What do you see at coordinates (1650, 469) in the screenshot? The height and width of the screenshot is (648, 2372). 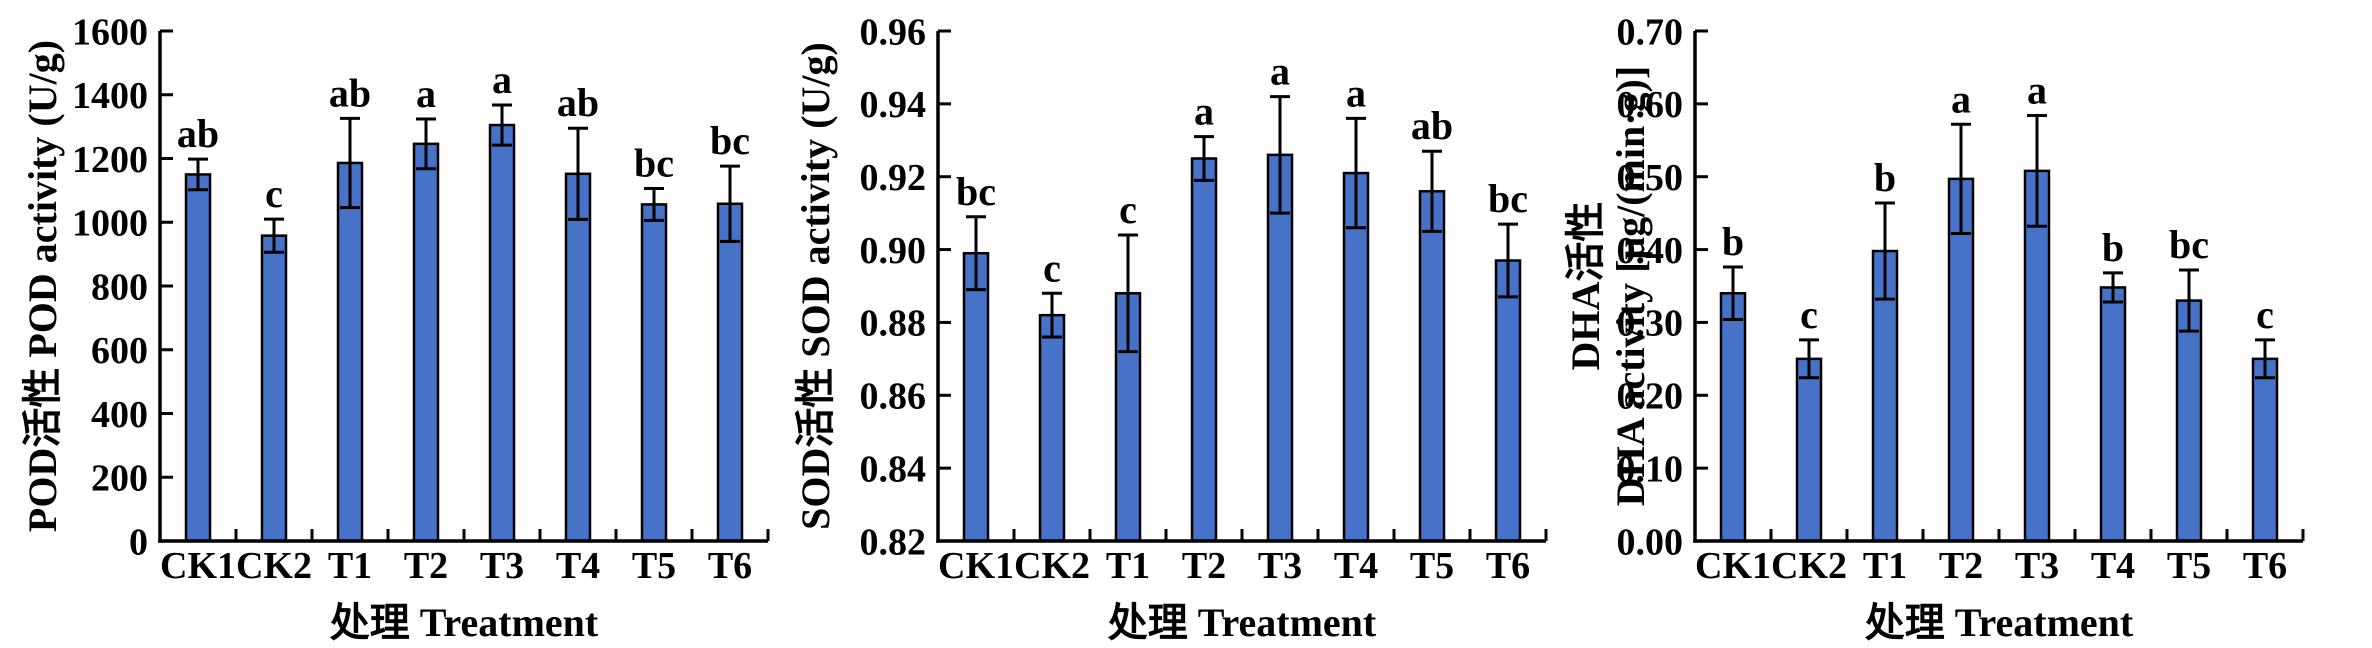 I see `y-tick-label-0.10: 0.10` at bounding box center [1650, 469].